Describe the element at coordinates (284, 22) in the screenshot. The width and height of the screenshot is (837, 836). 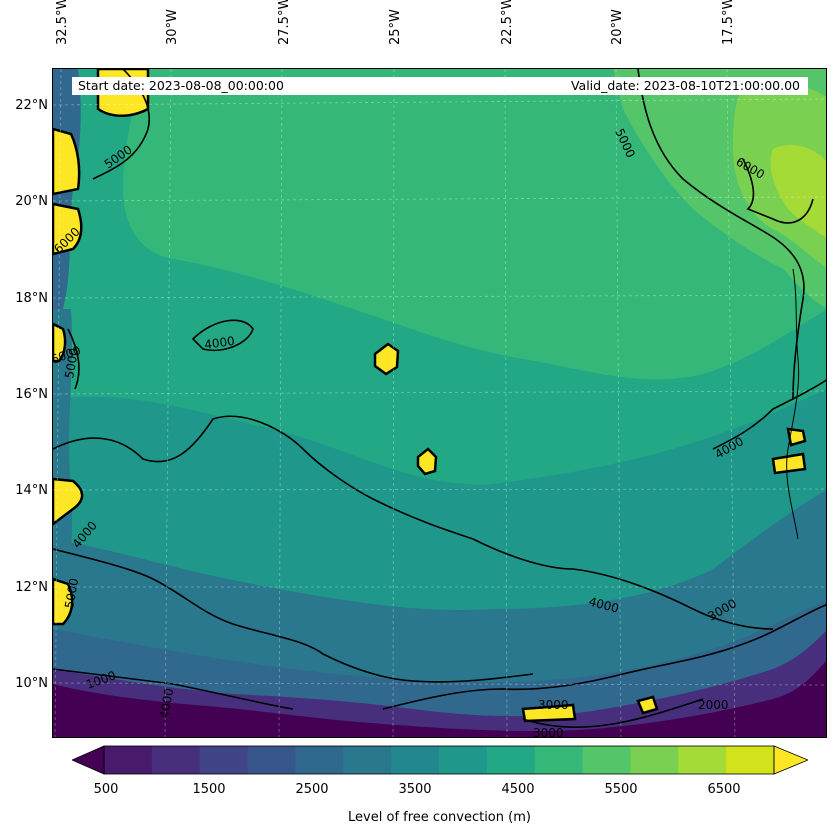
I see `longitude-label: 27.5°W` at that location.